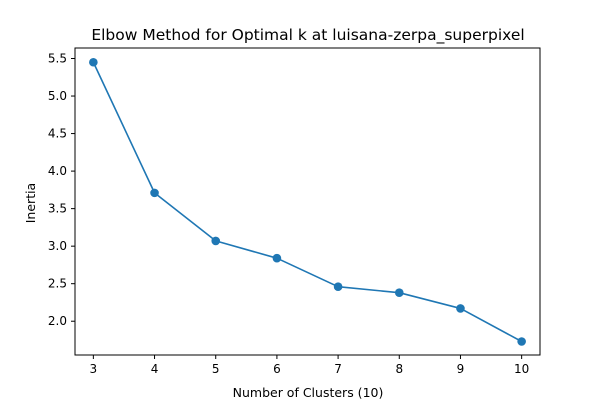 The height and width of the screenshot is (400, 600). I want to click on x-tick-label: 6, so click(277, 369).